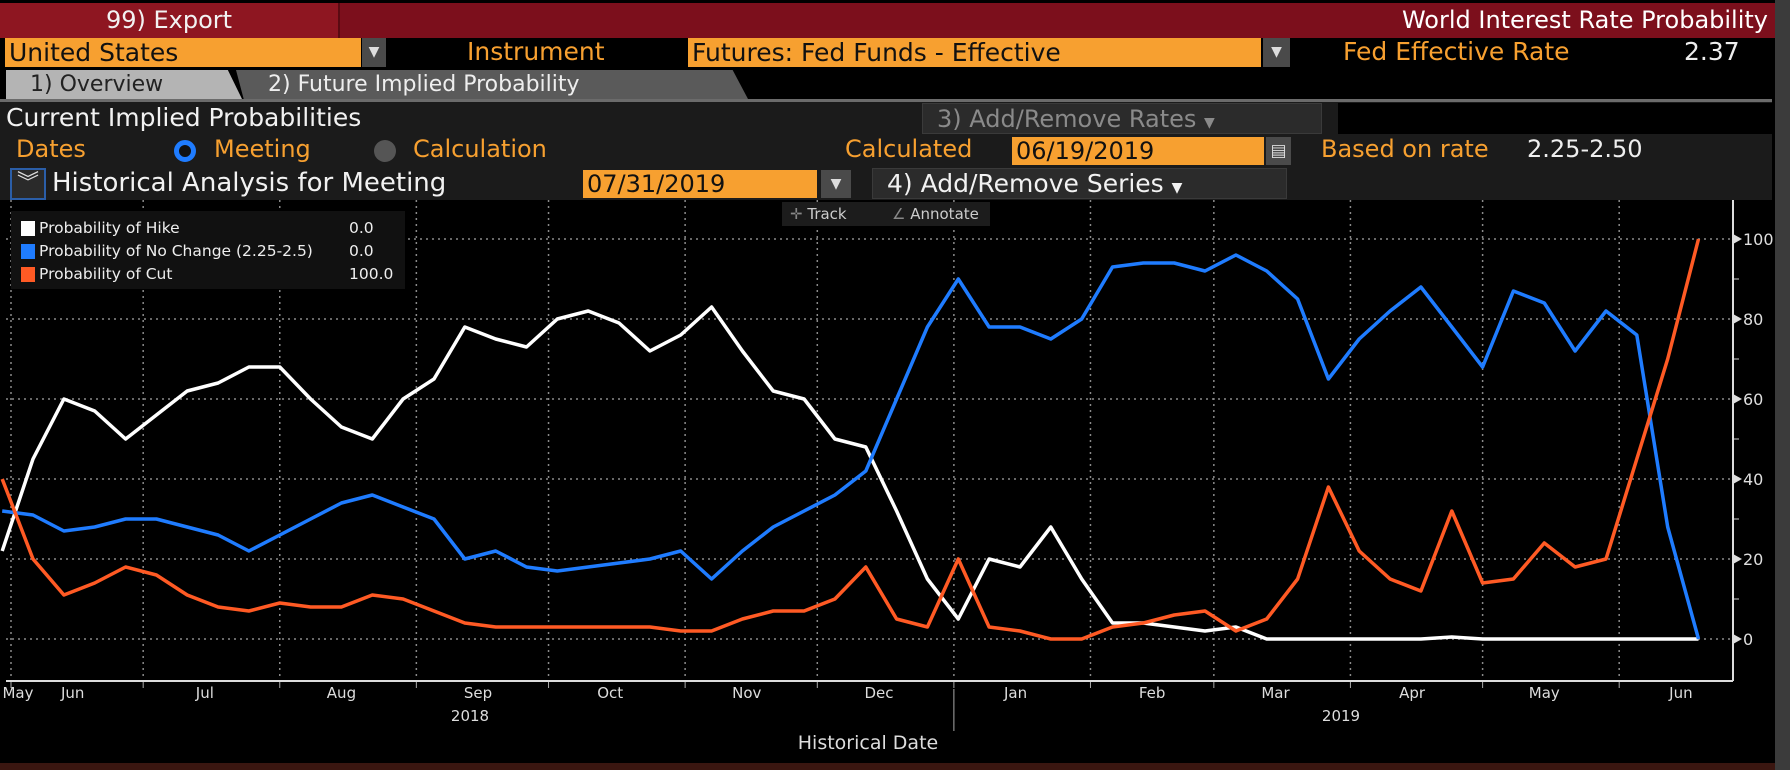 This screenshot has height=770, width=1790. What do you see at coordinates (1712, 51) in the screenshot?
I see `fed-rate-value: 2.37` at bounding box center [1712, 51].